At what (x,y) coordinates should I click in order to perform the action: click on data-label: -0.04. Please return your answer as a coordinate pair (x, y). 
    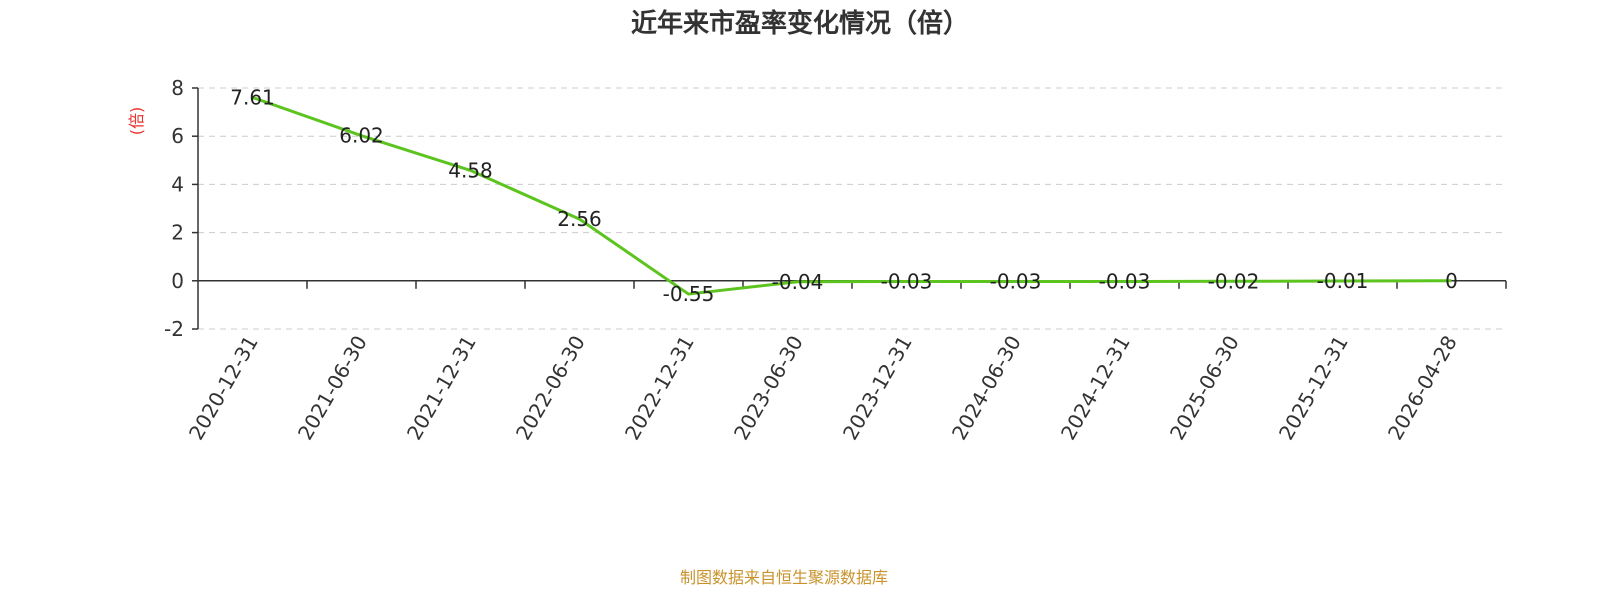
    Looking at the image, I should click on (798, 282).